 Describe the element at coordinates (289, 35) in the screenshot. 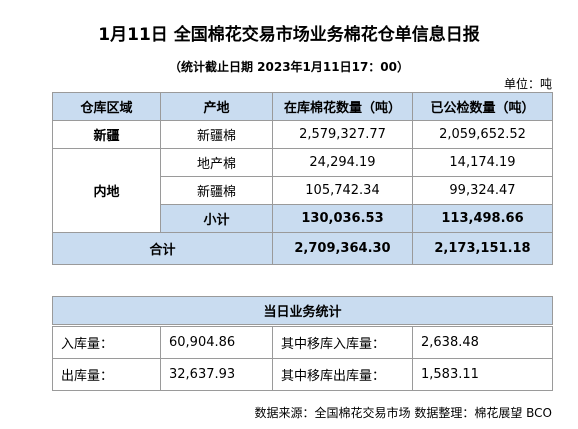

I see `title: 1月11日 全国棉花交易市场业务棉花仓单信息日报` at that location.